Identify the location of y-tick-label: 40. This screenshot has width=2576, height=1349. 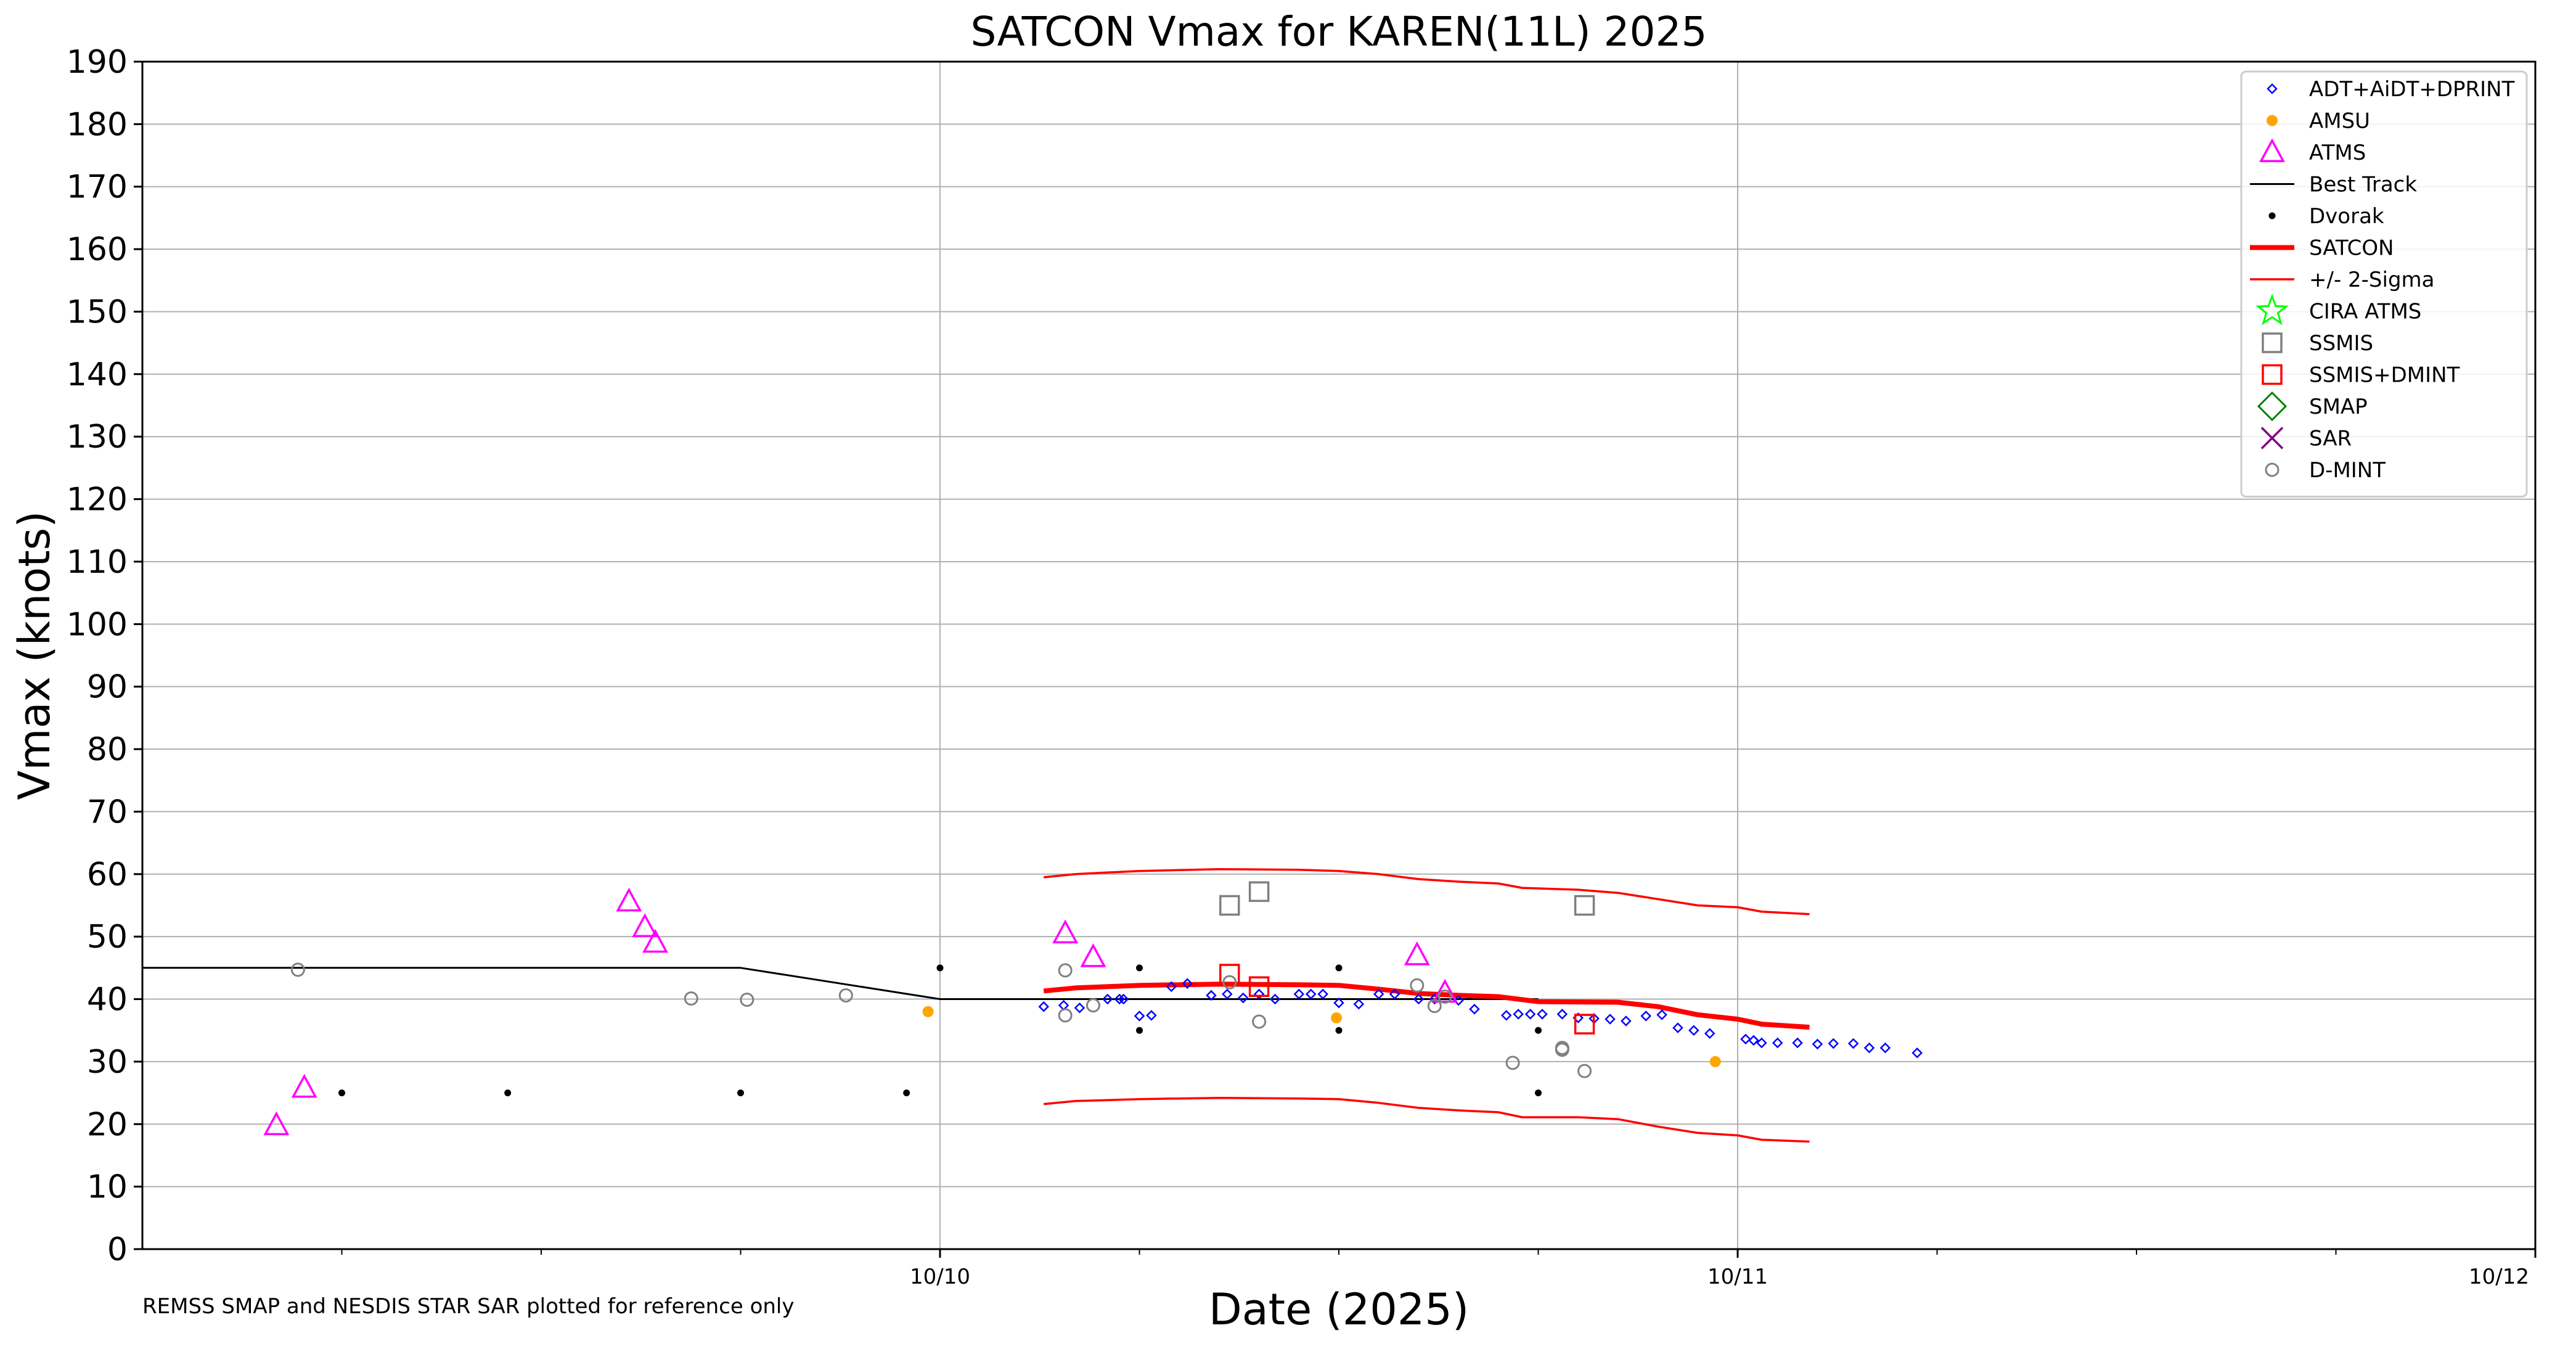
(107, 1000).